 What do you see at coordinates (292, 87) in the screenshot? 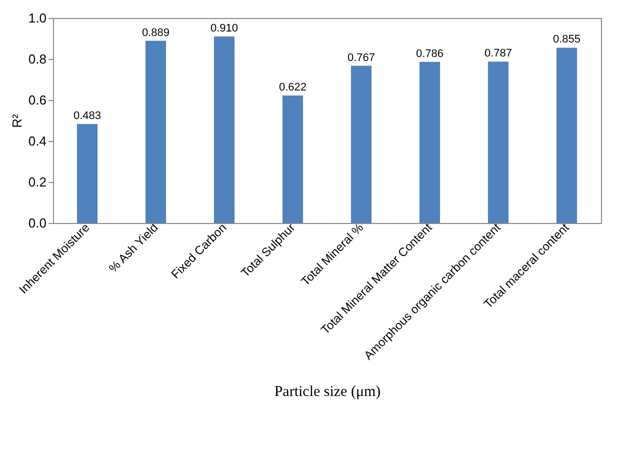
I see `data-label: 0.622` at bounding box center [292, 87].